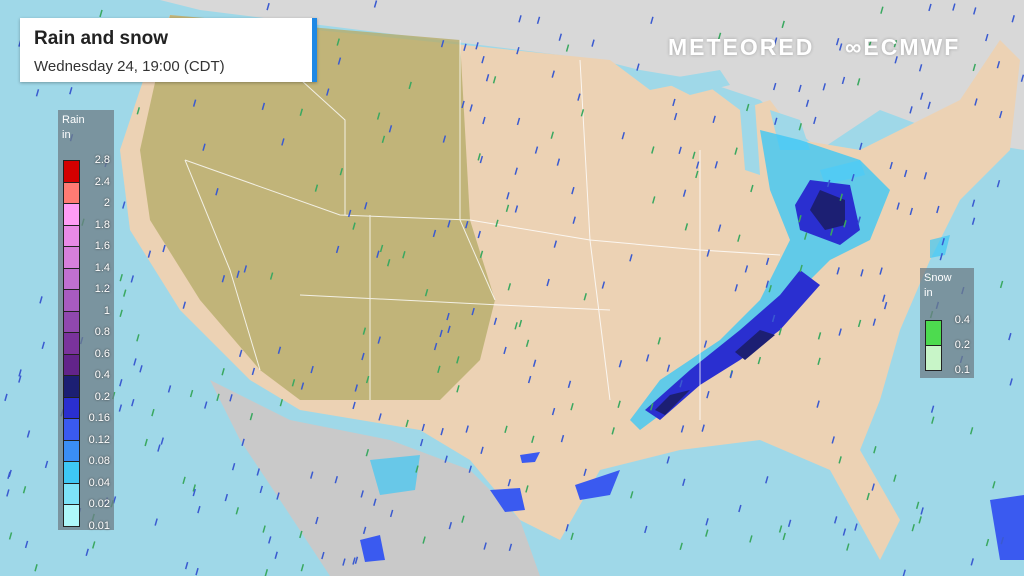  I want to click on rain_legend-label: 1.8, so click(102, 225).